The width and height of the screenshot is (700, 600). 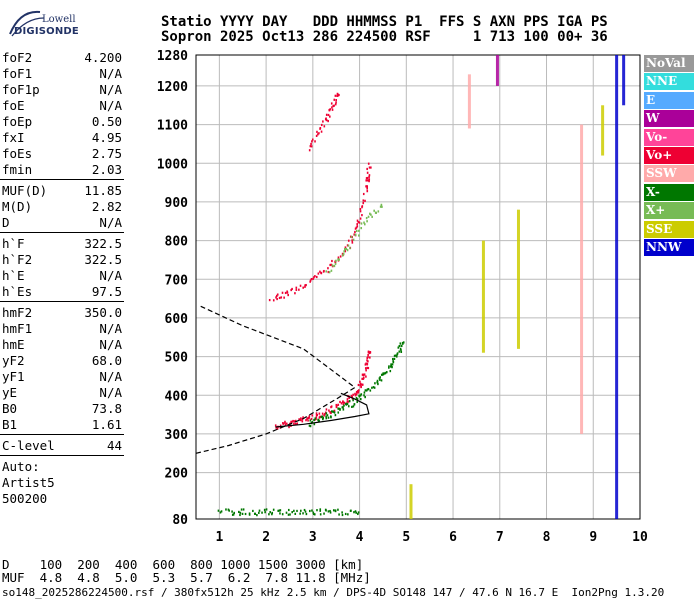 What do you see at coordinates (62, 268) in the screenshot?
I see `param-group-3: h`F 322.5 h`F2 322.5 h`E N/A h`Es 97.5` at bounding box center [62, 268].